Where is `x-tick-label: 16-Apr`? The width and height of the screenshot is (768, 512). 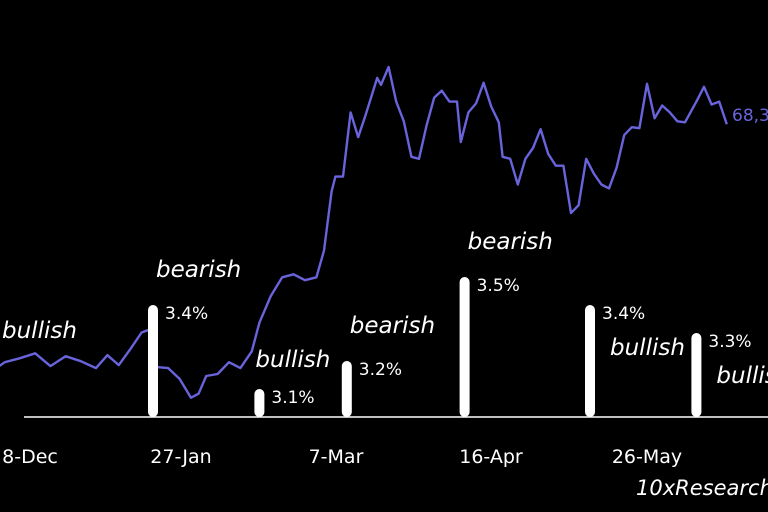
x-tick-label: 16-Apr is located at coordinates (491, 457).